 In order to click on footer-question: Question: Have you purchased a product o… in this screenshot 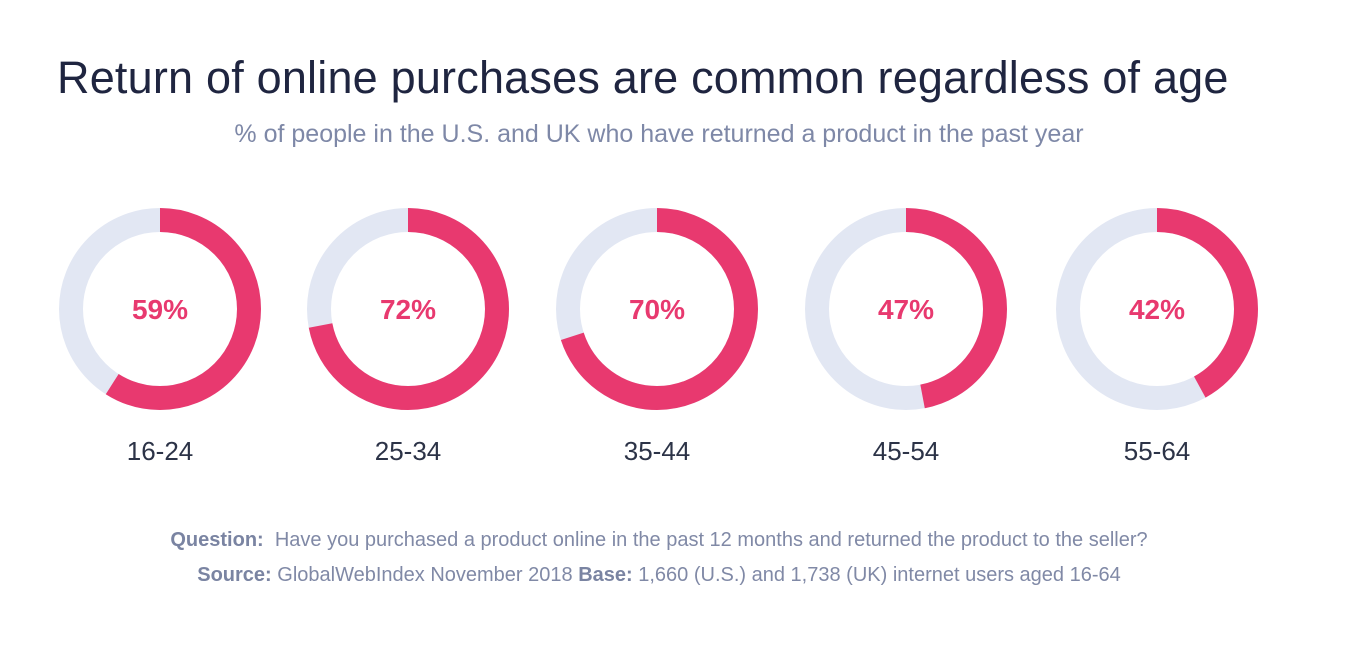, I will do `click(659, 540)`.